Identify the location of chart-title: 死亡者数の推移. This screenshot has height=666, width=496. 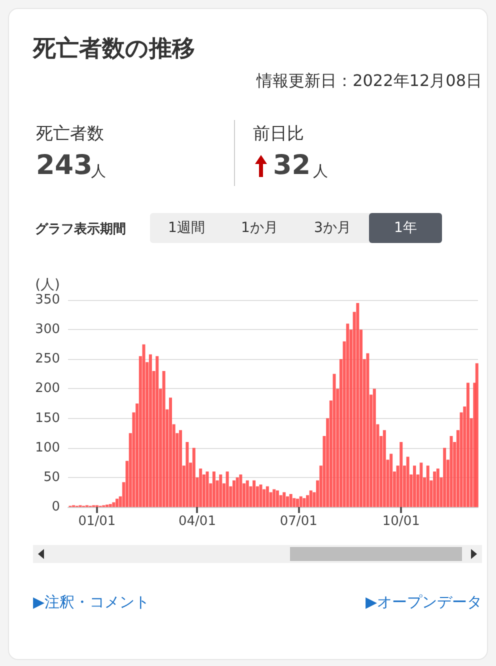
(114, 49).